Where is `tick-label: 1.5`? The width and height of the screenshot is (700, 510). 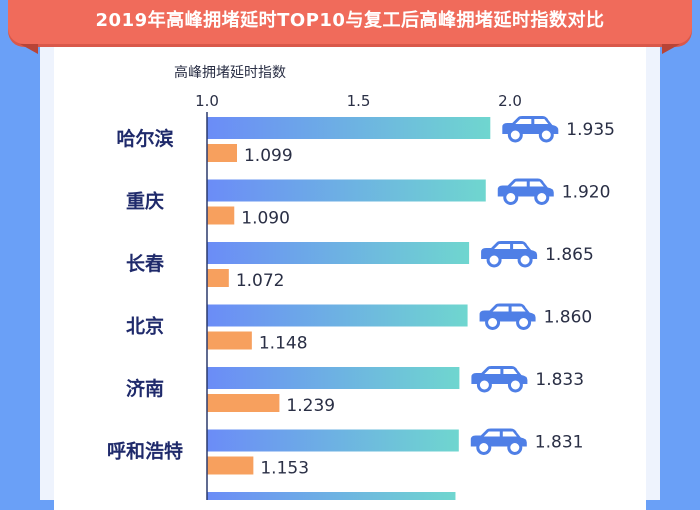 tick-label: 1.5 is located at coordinates (359, 101).